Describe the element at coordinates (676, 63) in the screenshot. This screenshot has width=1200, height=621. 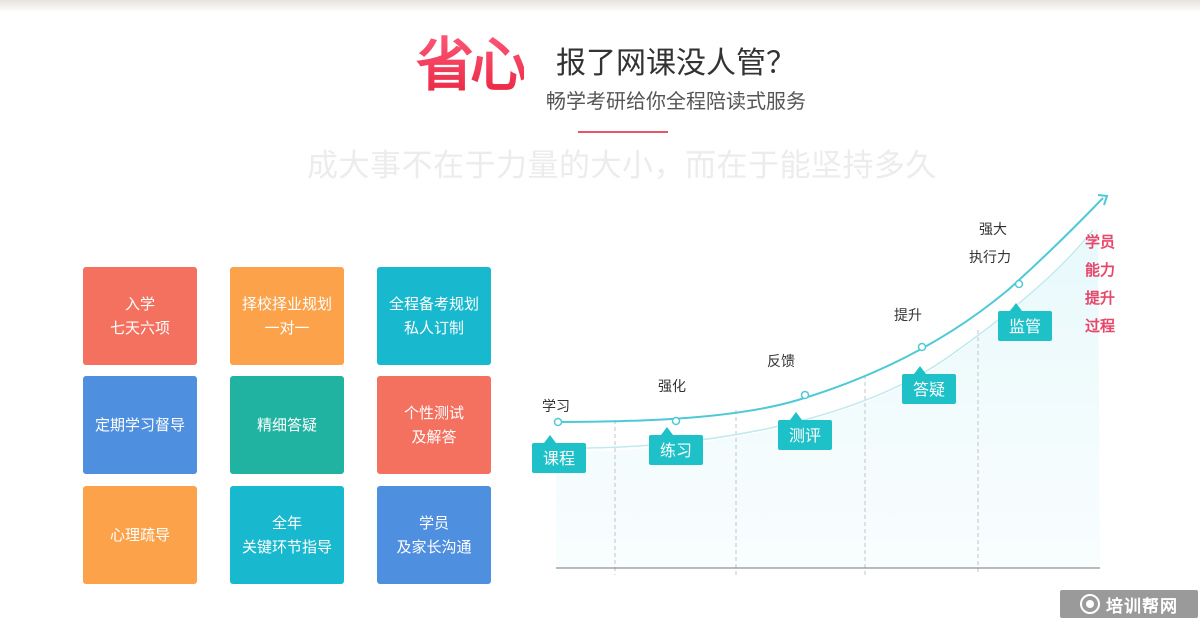
I see `headline: 报了网课没人管？` at that location.